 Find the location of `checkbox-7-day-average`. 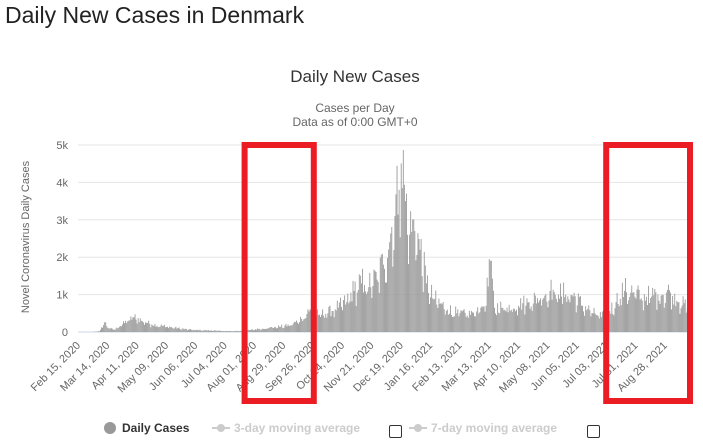

checkbox-7-day-average is located at coordinates (593, 431).